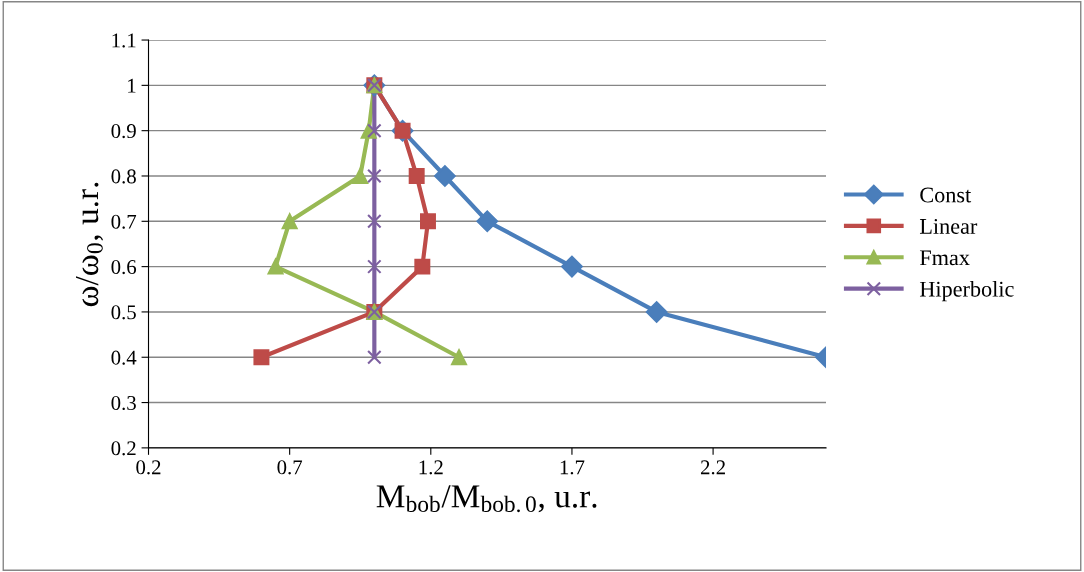 The height and width of the screenshot is (572, 1084). Describe the element at coordinates (946, 195) in the screenshot. I see `legend-label: Const` at that location.